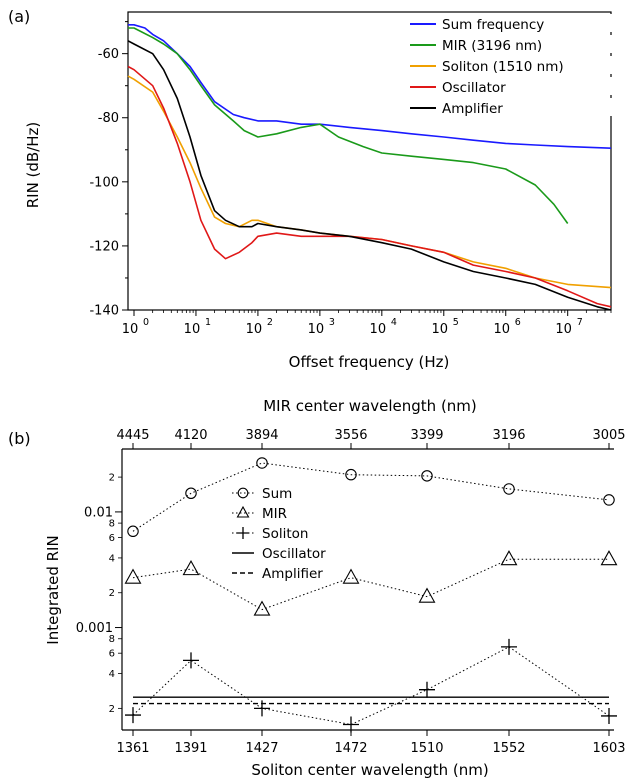 The width and height of the screenshot is (640, 783). Describe the element at coordinates (608, 748) in the screenshot. I see `panel-b-bottom-tick-label: 1603` at that location.